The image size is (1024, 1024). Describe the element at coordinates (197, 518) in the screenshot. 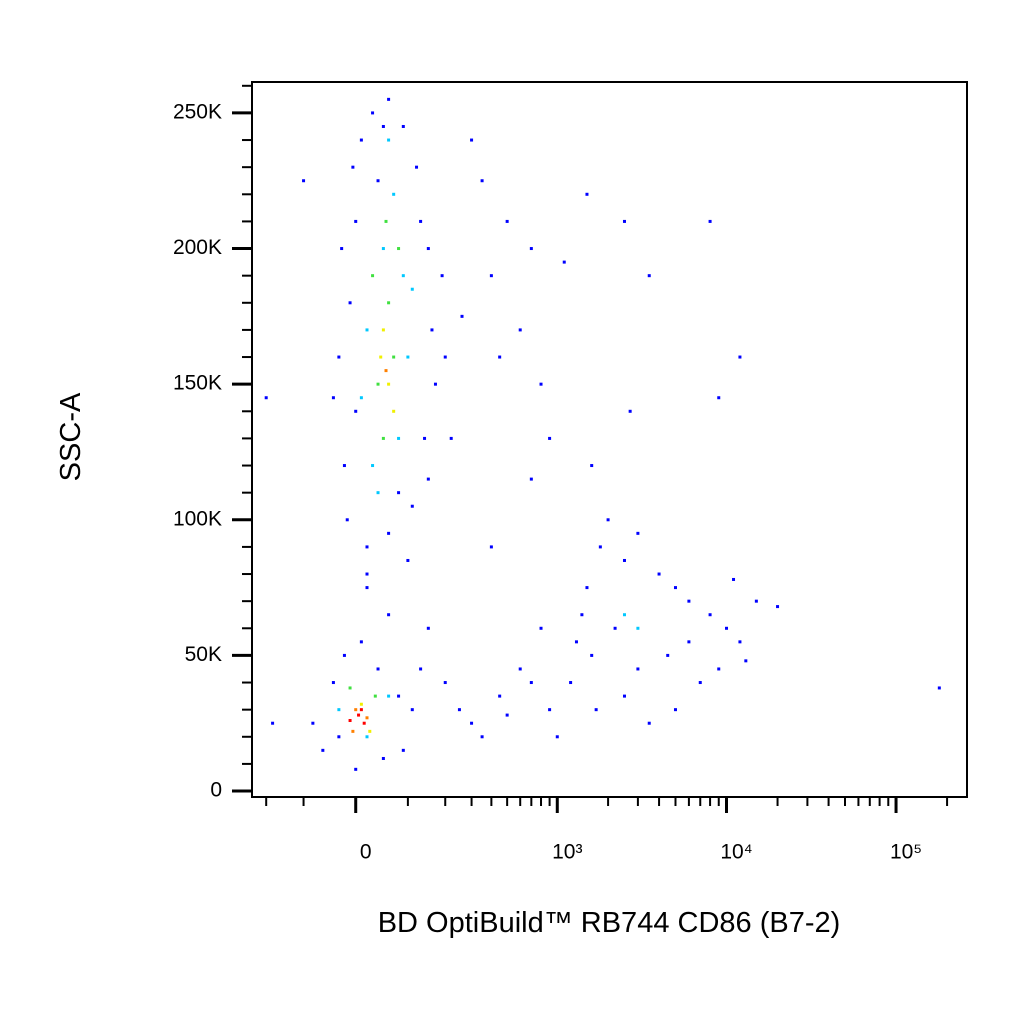

I see `y-tick-label: 100K` at that location.